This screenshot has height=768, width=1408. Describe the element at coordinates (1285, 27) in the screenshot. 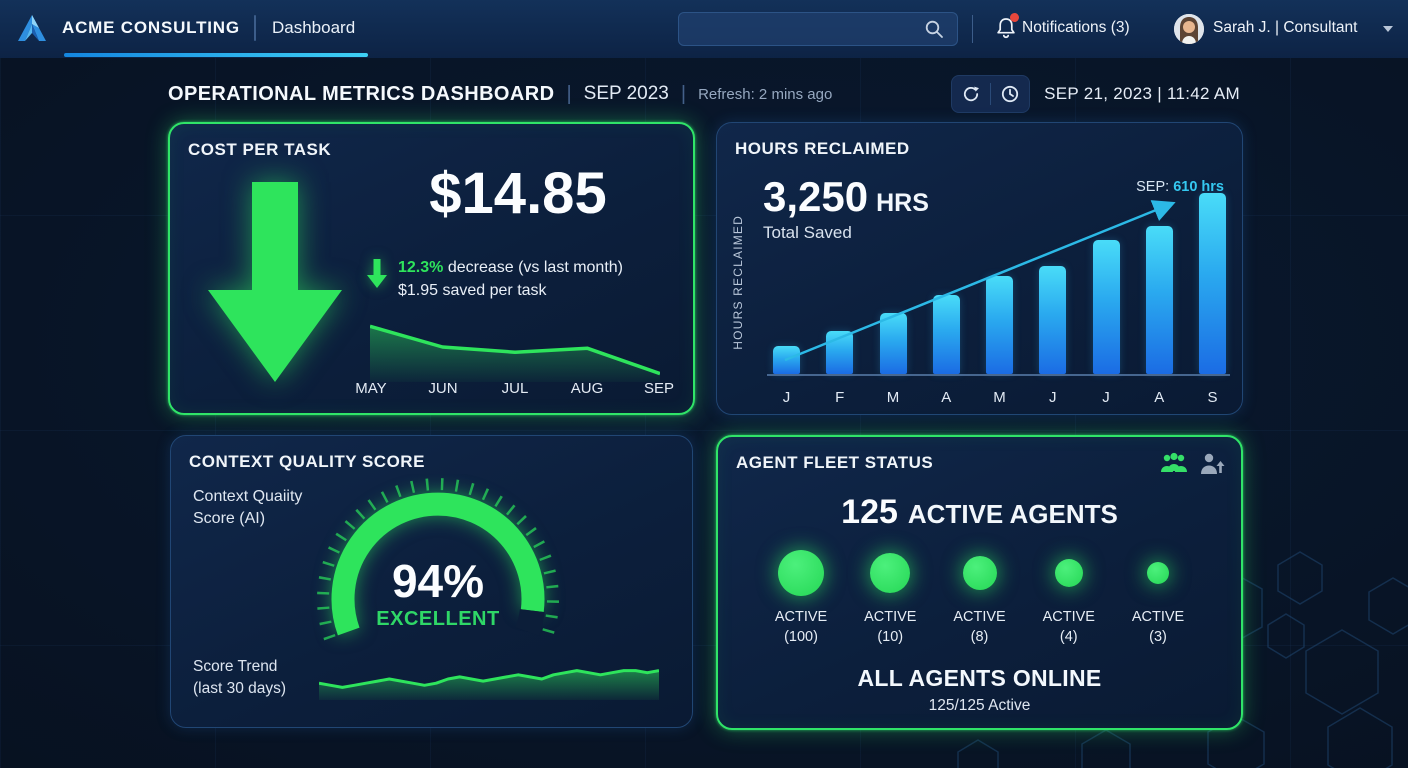

I see `user-menu-label: Sarah J. | Consultant` at that location.